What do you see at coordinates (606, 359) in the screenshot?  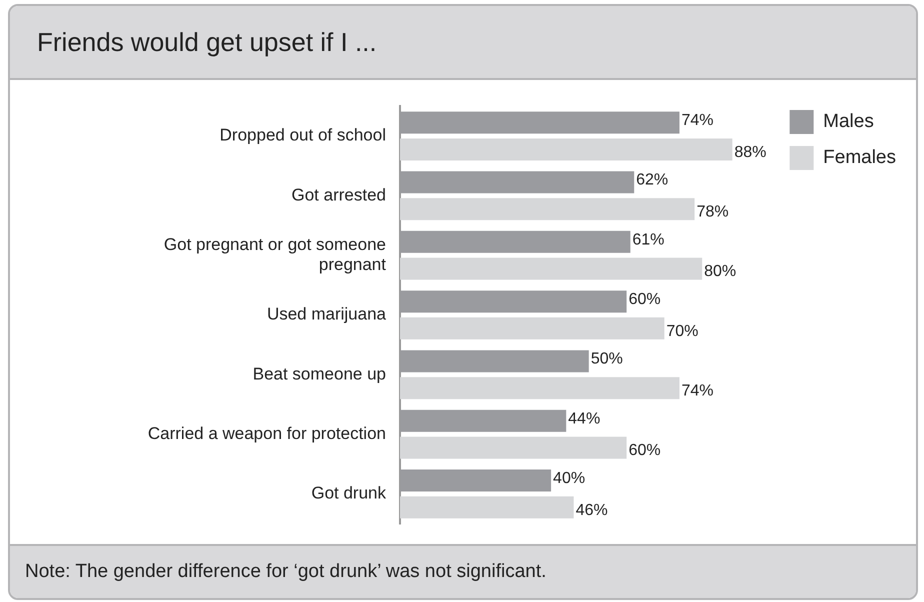 I see `data-label: 50%` at bounding box center [606, 359].